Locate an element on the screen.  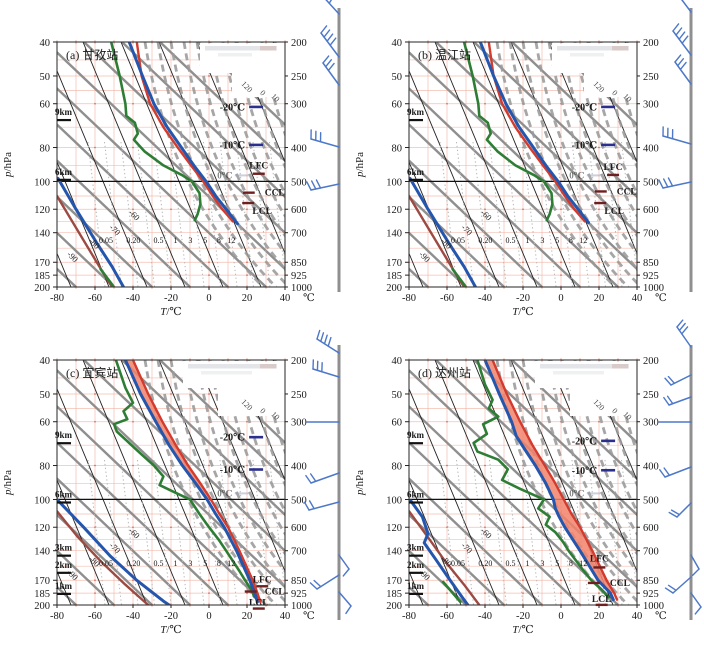
right-axis-tick: 300 is located at coordinates (299, 105).